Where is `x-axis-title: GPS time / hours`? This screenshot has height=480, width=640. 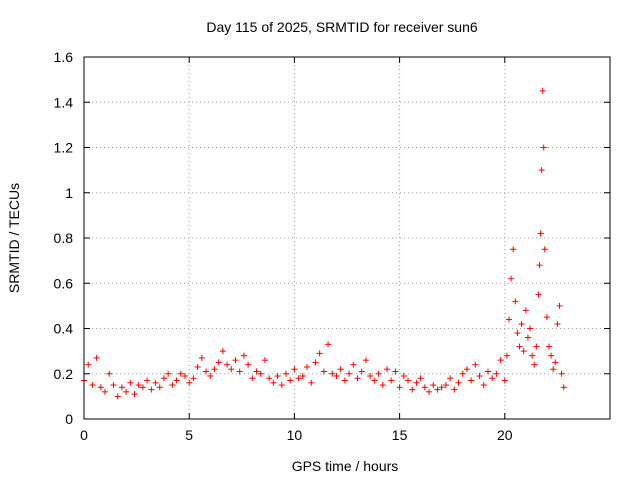 x-axis-title: GPS time / hours is located at coordinates (345, 466).